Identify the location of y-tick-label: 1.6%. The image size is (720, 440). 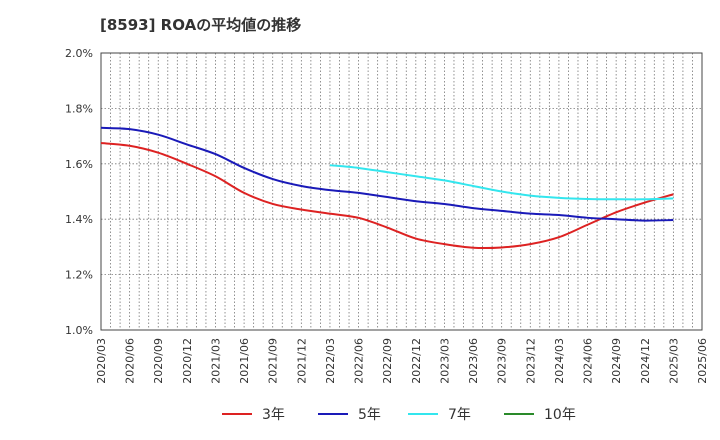
(79, 164).